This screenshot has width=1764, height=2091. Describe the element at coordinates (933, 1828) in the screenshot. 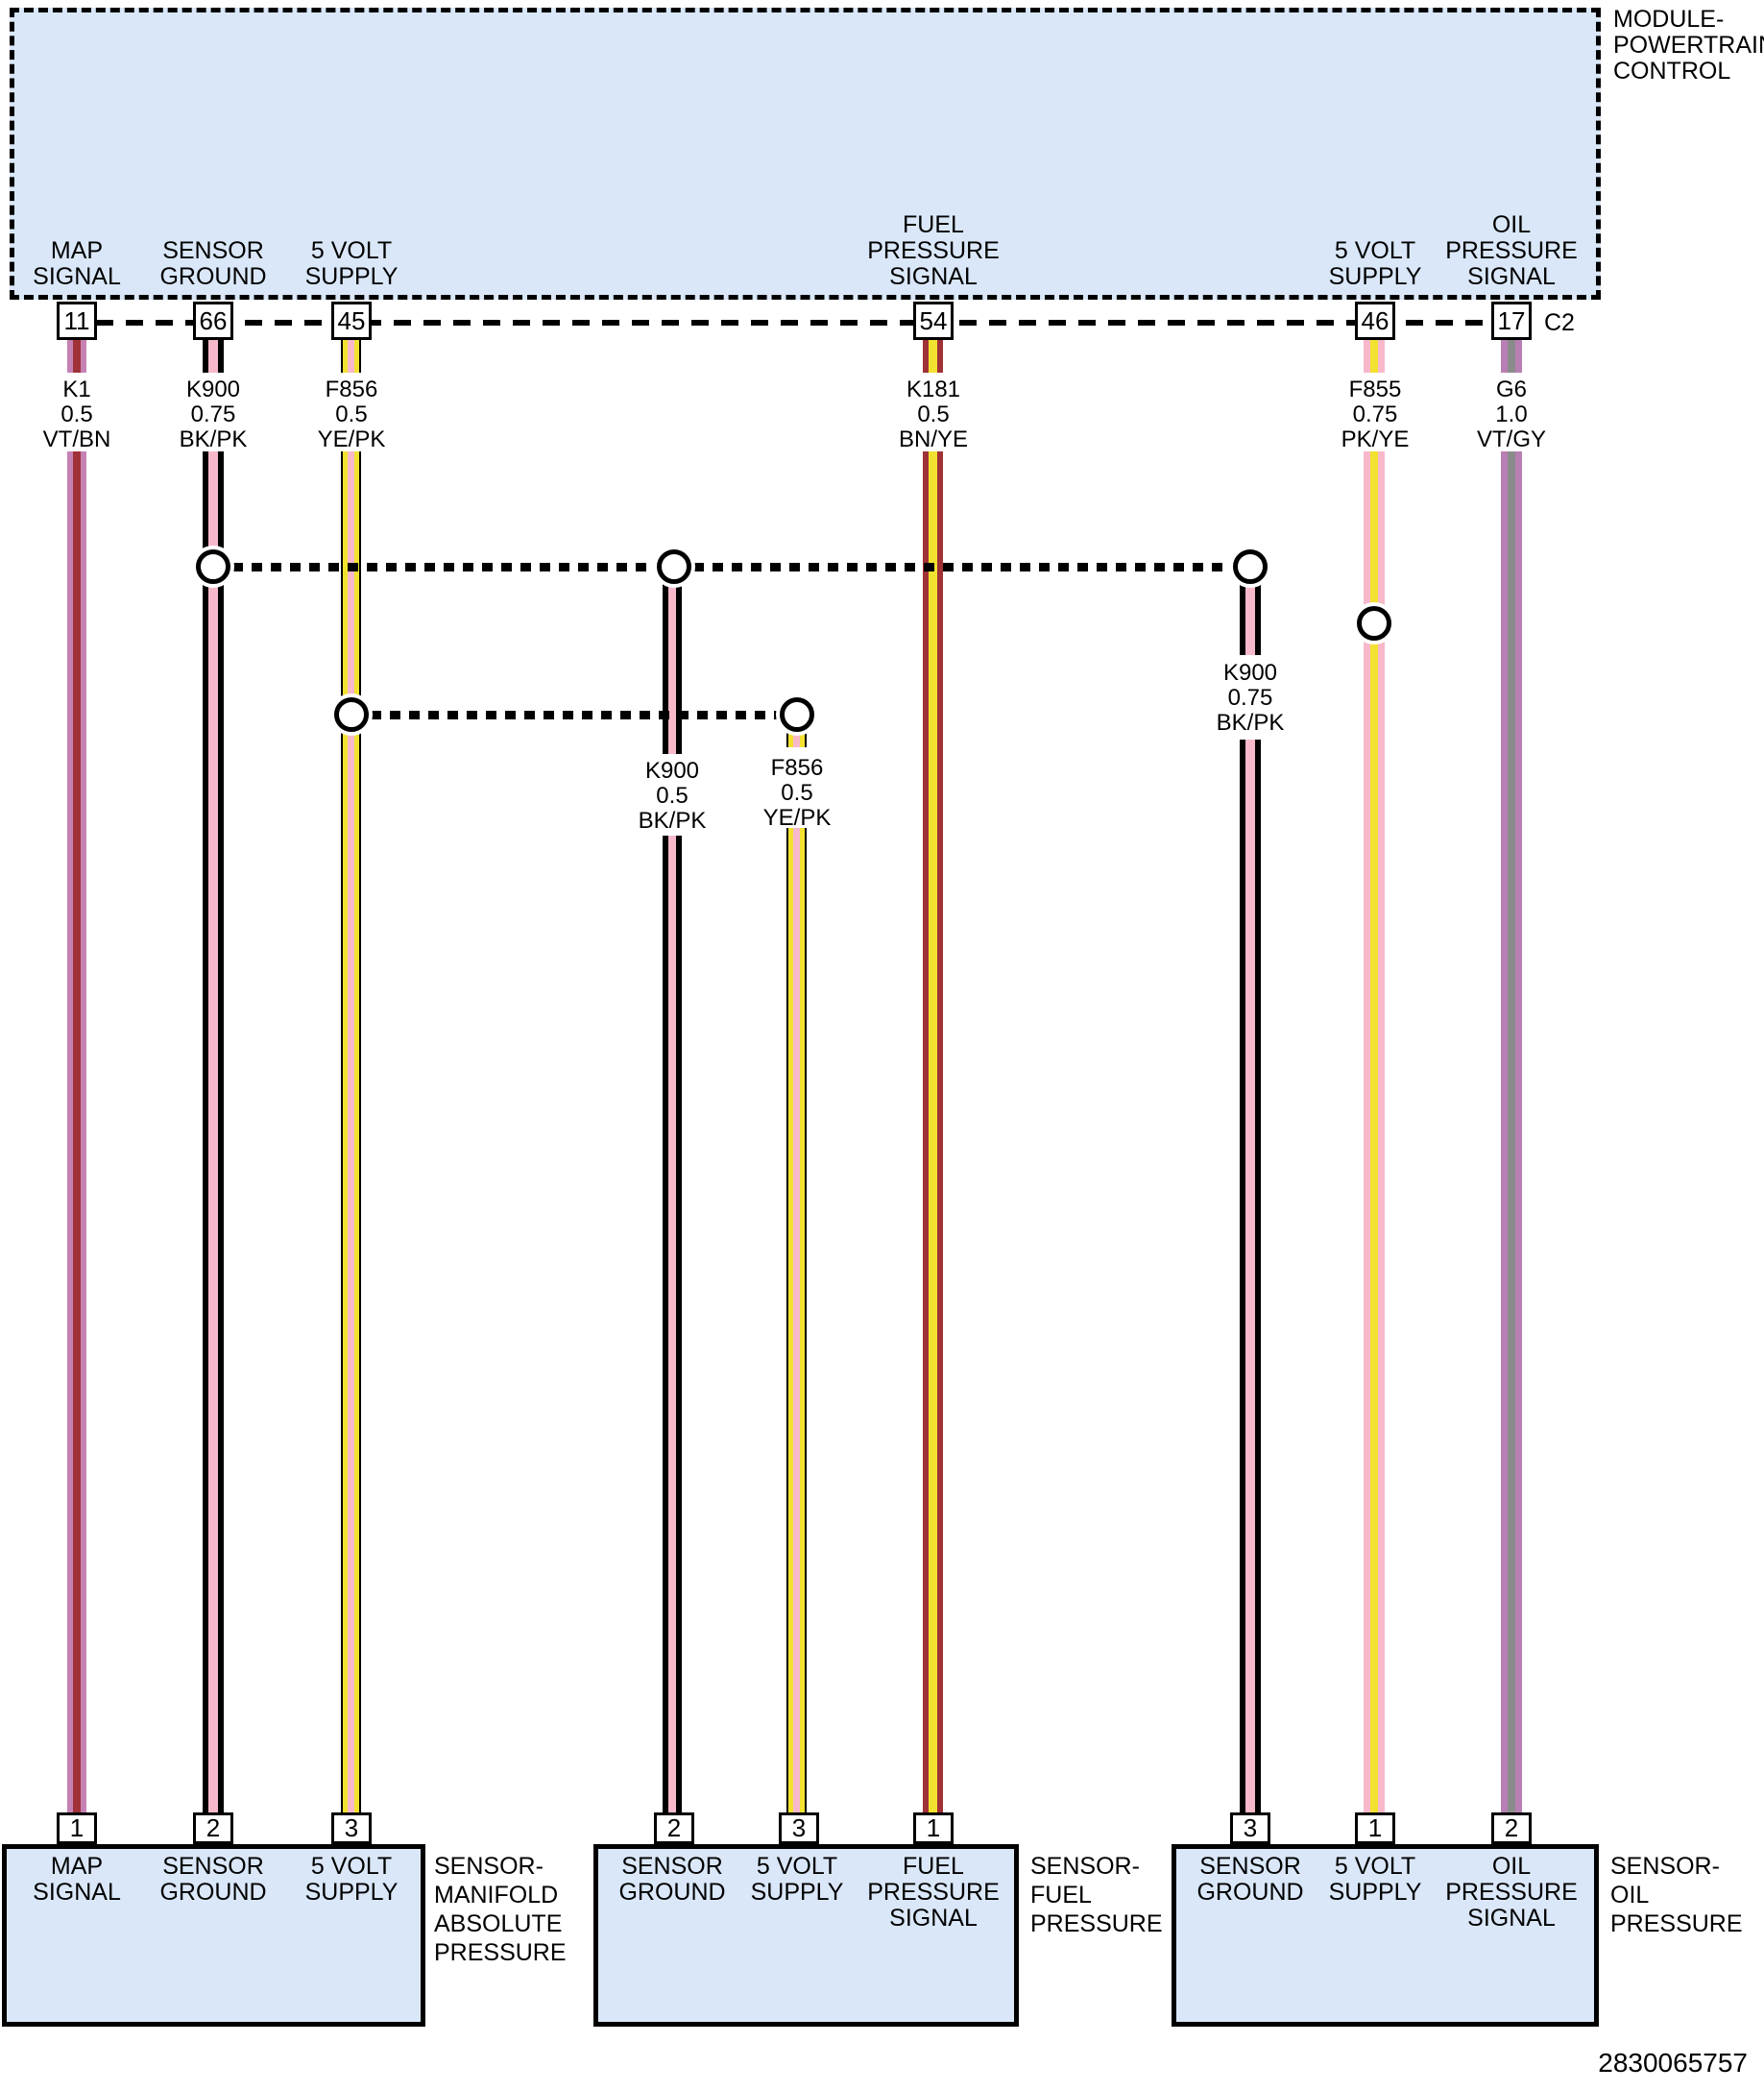

I see `fuel-sensor-pin-1: 1` at that location.